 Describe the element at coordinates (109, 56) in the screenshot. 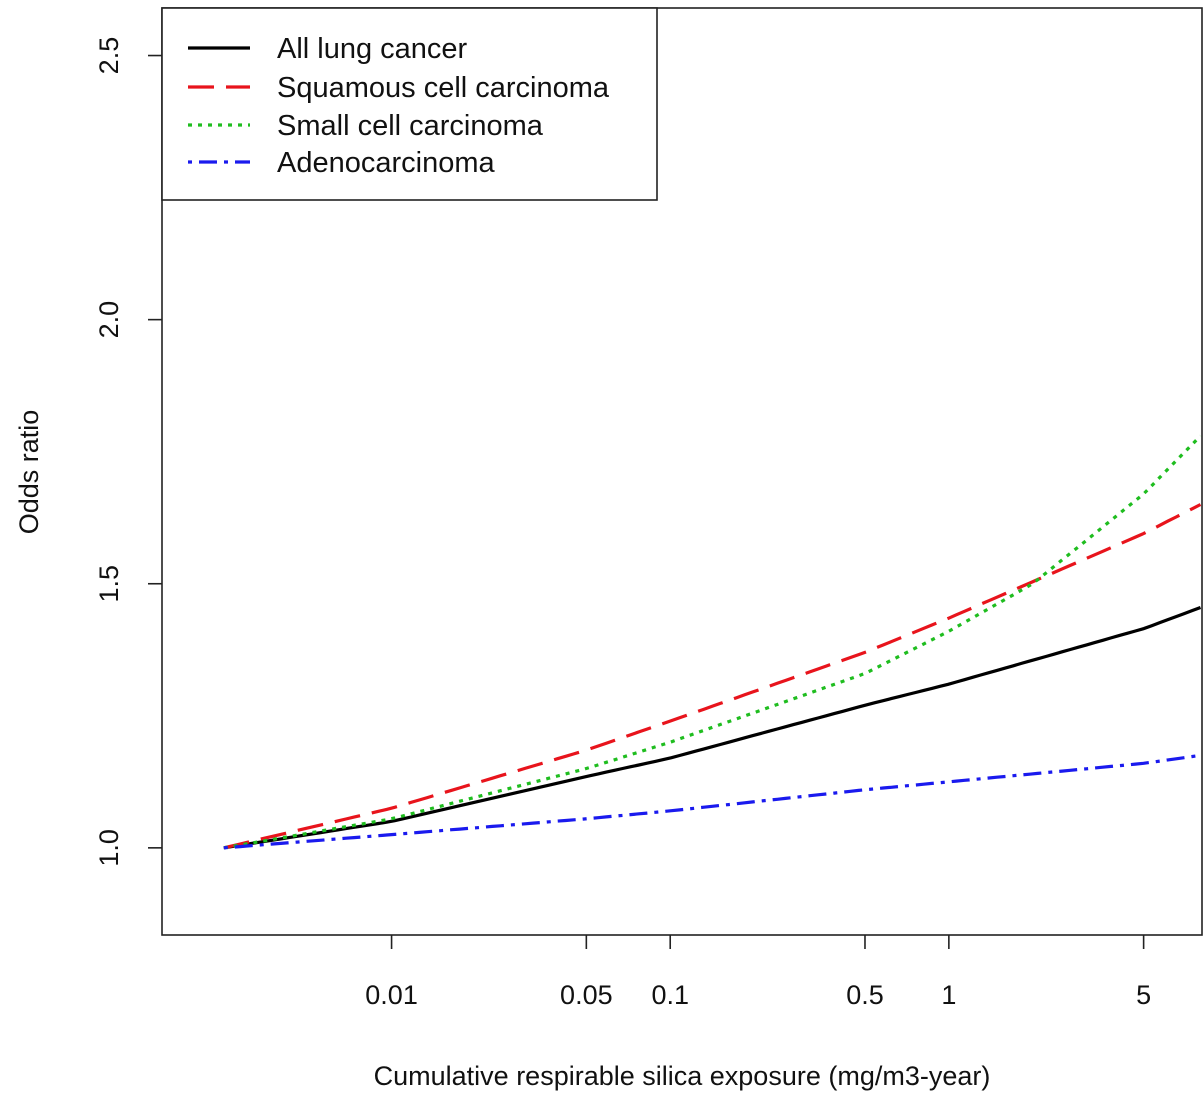

I see `y-tick-label: 2.5` at that location.